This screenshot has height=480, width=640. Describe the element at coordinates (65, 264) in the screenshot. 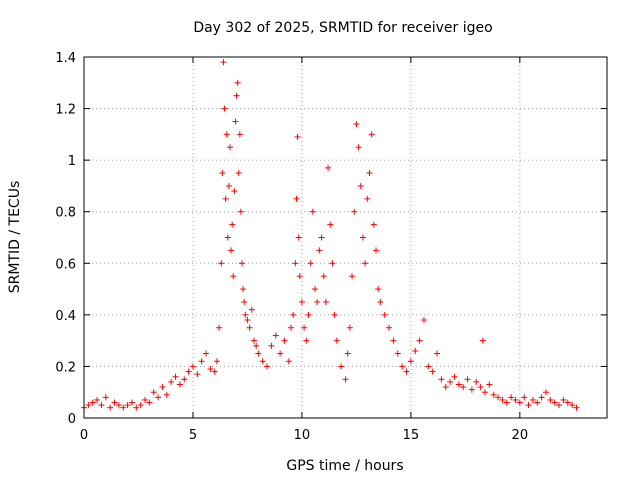

I see `y-tick-label: 0.6` at that location.